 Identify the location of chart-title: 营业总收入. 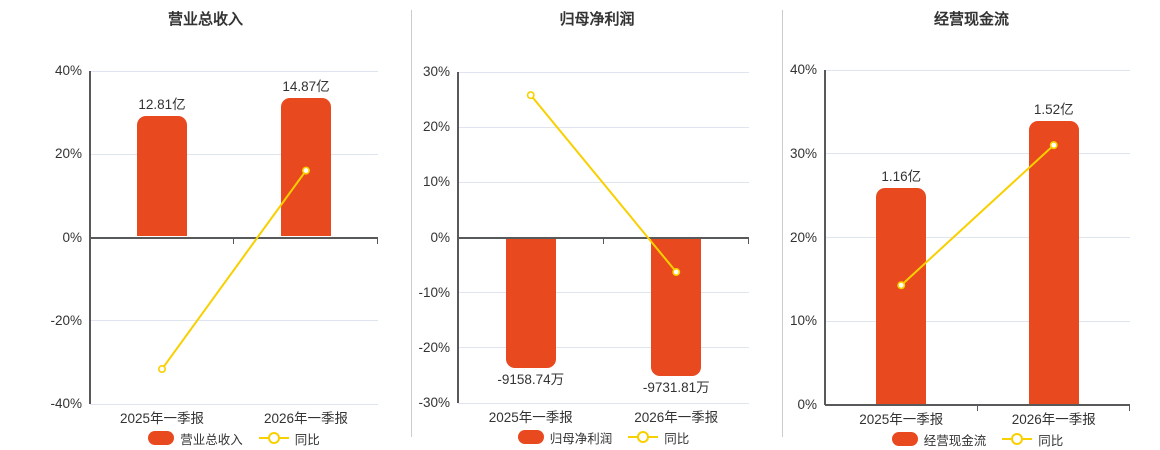
(205, 19).